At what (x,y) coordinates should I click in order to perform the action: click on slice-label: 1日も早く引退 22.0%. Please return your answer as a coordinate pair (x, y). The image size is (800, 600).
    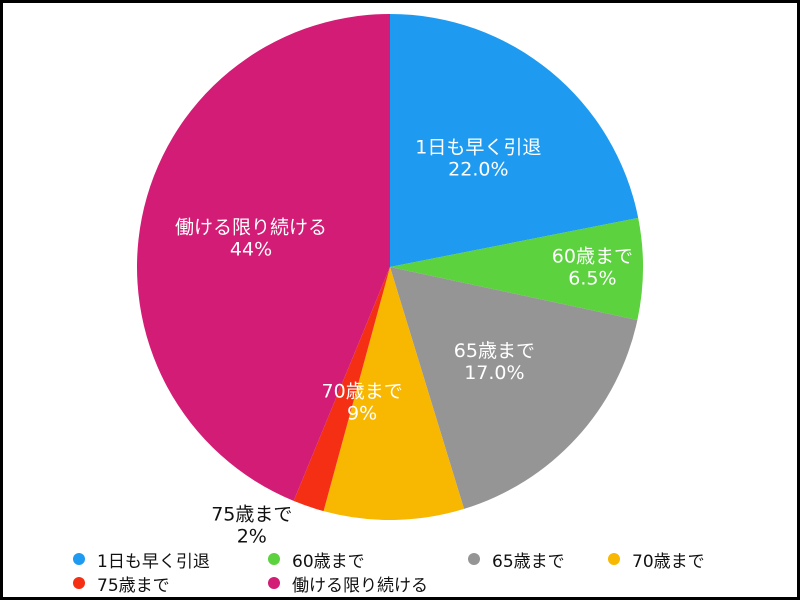
    Looking at the image, I should click on (478, 158).